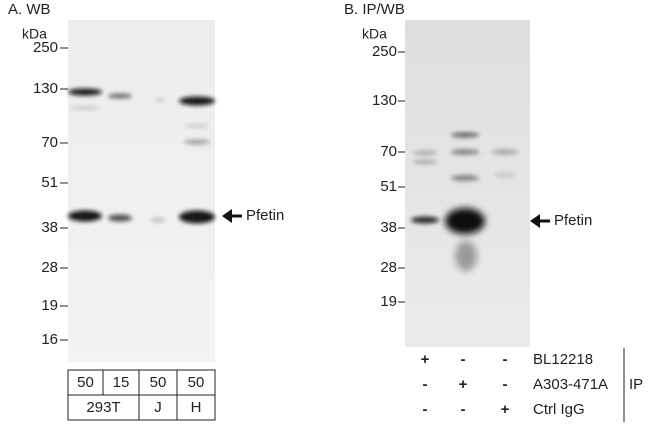 The width and height of the screenshot is (650, 429). I want to click on load-label: 15, so click(121, 382).